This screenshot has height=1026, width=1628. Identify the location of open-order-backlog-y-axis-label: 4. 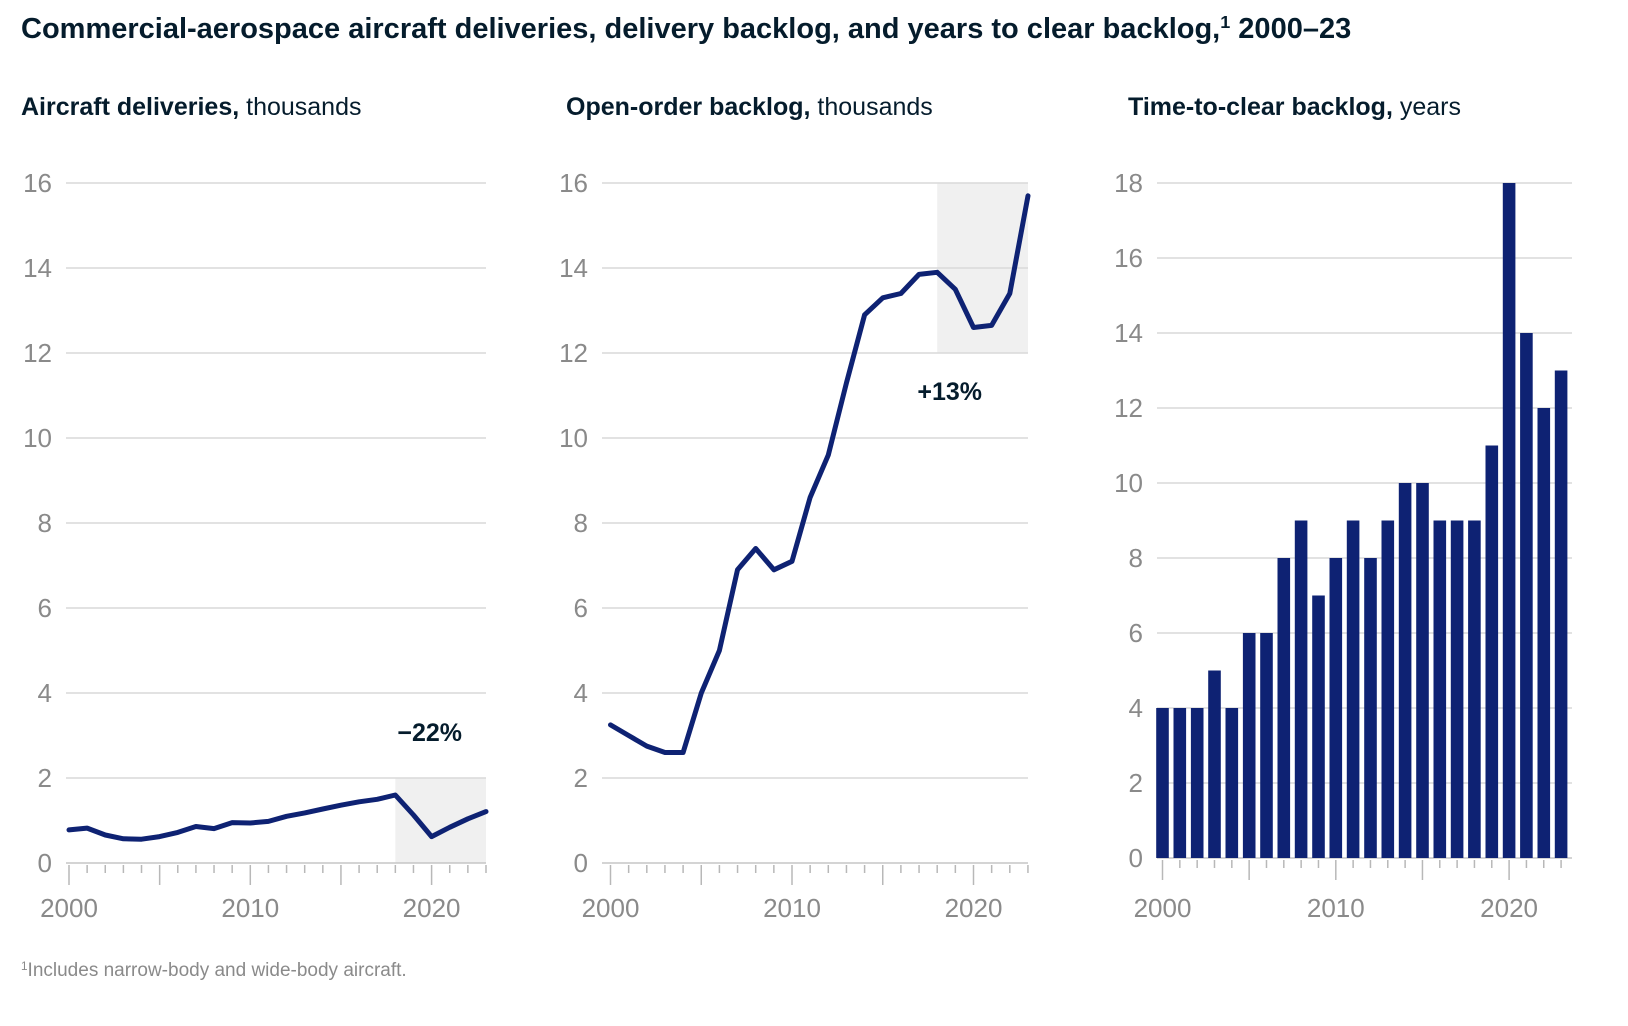
(581, 693).